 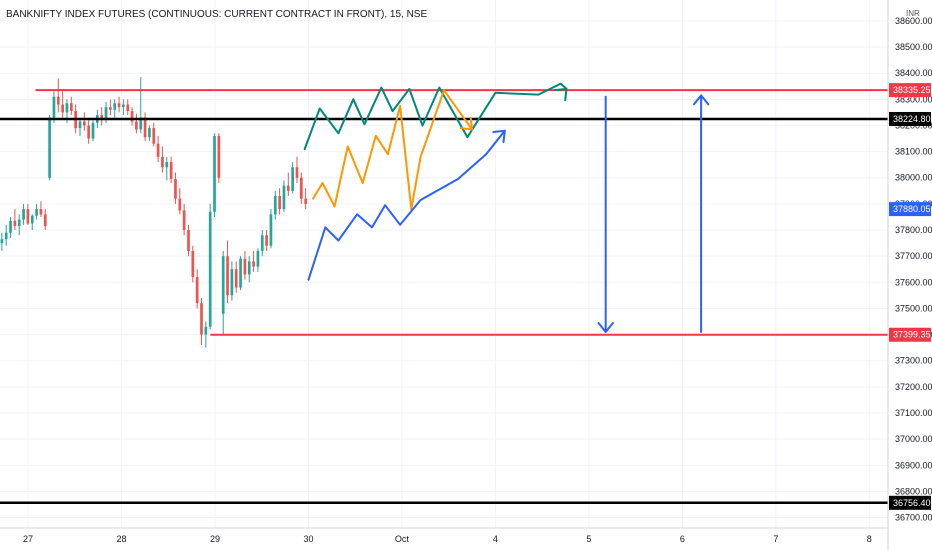 What do you see at coordinates (308, 539) in the screenshot?
I see `x-tick-label-3: 30` at bounding box center [308, 539].